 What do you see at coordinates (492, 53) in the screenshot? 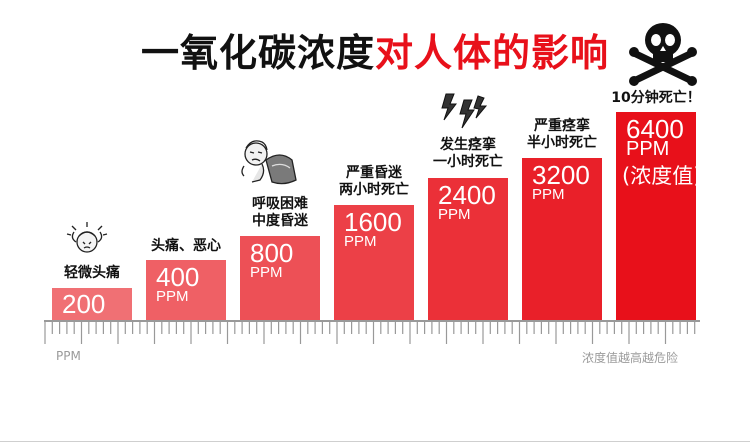
I see `title-part-red: 对人体的影响` at bounding box center [492, 53].